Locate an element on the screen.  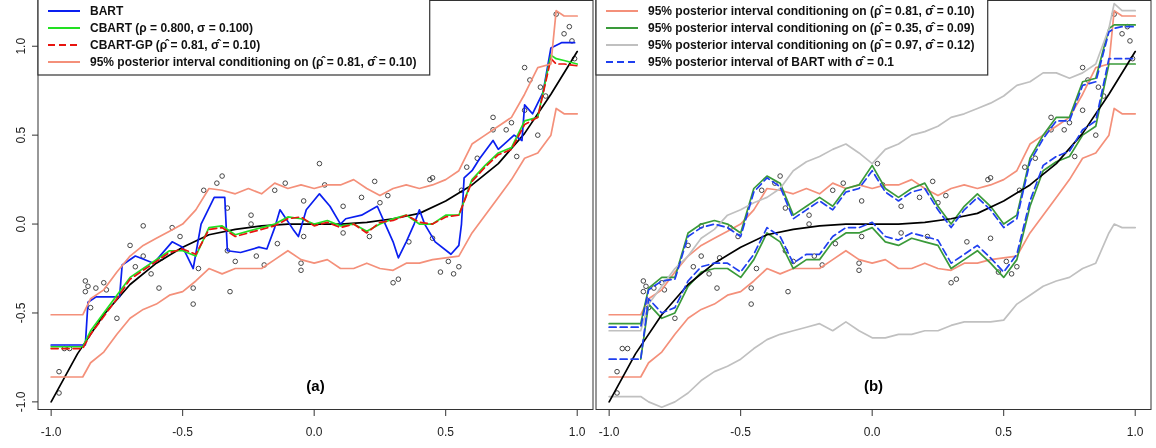
y-tick-label: 0.0 is located at coordinates (21, 224).